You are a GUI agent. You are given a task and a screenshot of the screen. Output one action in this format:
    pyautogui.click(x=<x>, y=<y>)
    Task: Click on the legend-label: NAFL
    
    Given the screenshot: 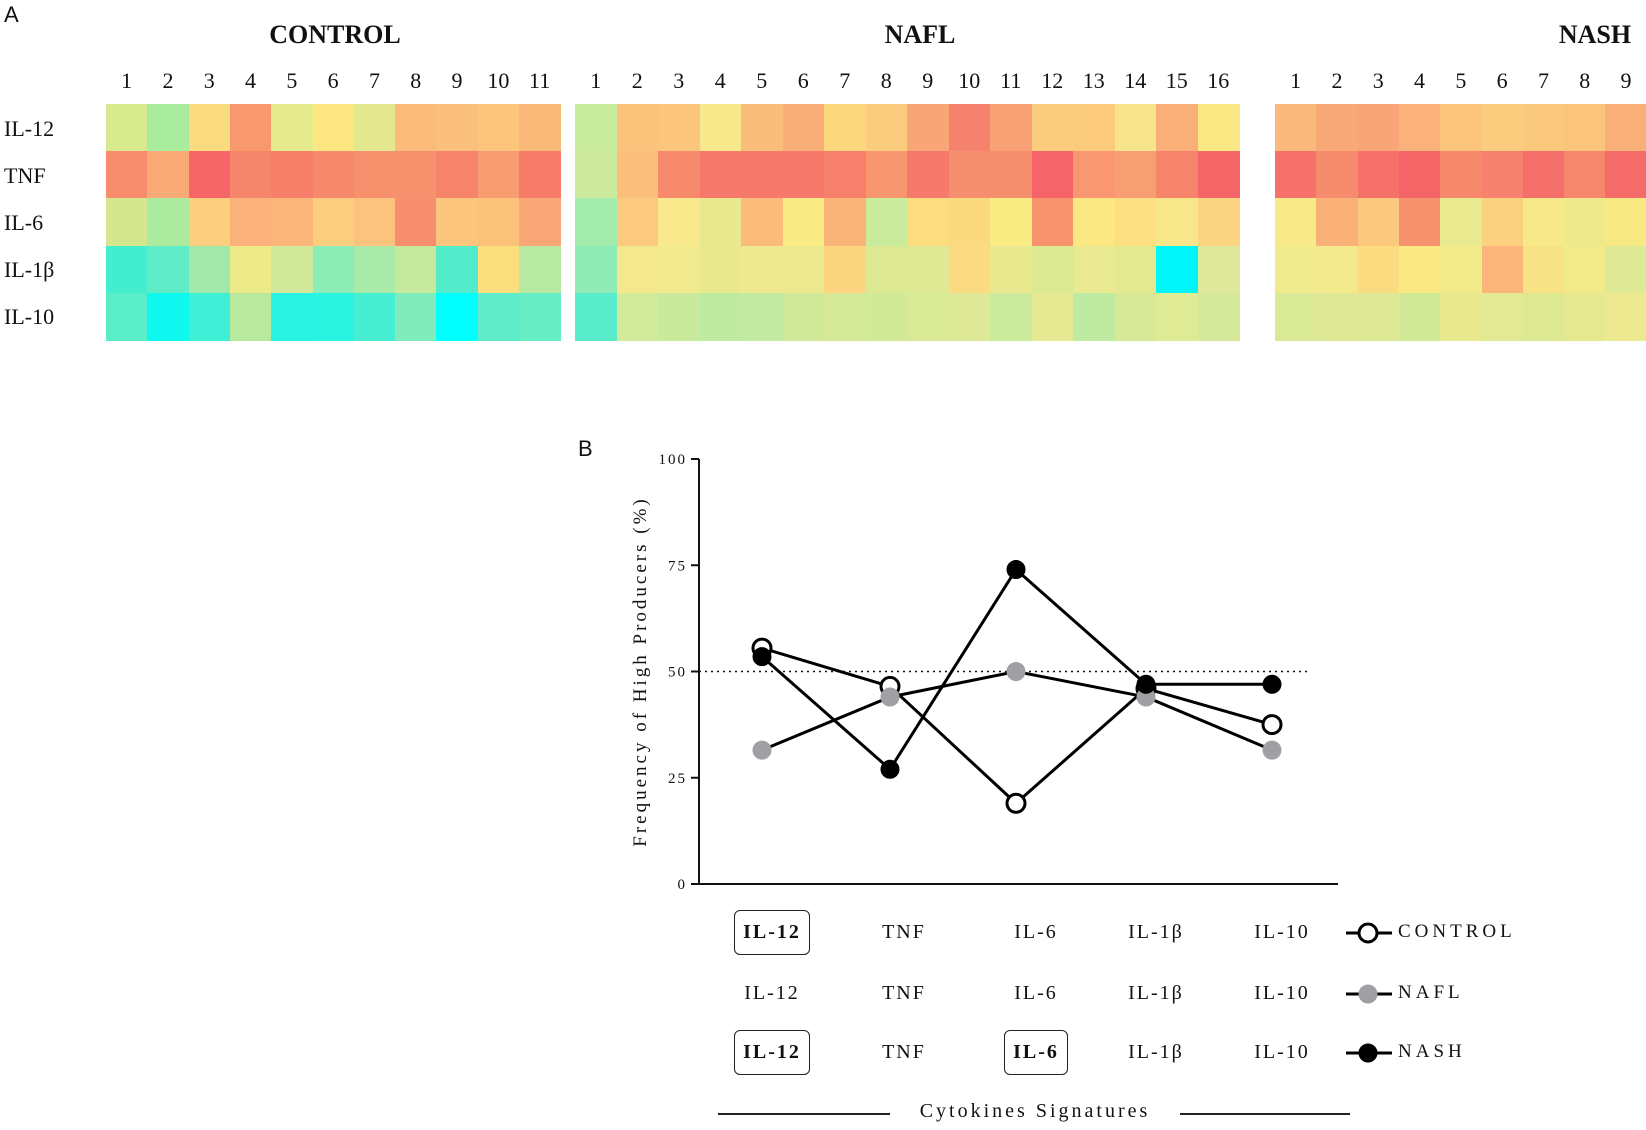 What is the action you would take?
    pyautogui.click(x=1431, y=992)
    